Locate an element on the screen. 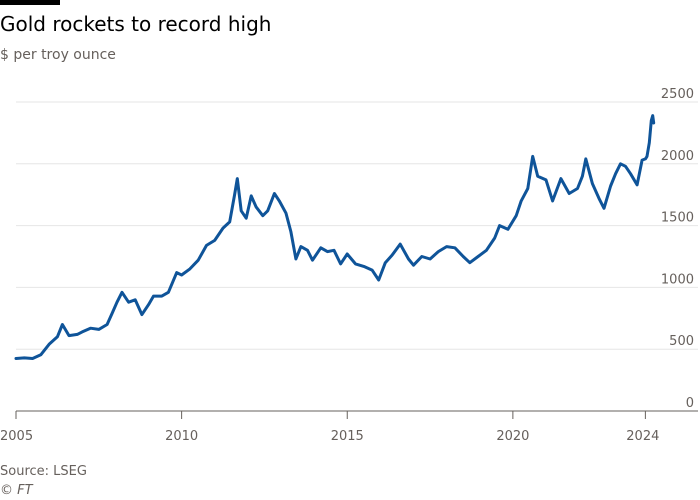 Image resolution: width=700 pixels, height=500 pixels. y-tick-label: 1500 is located at coordinates (677, 218).